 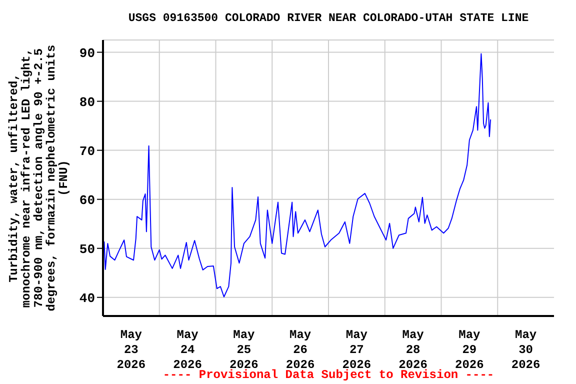 I want to click on x-tick-label: May 23 2026, so click(x=131, y=350).